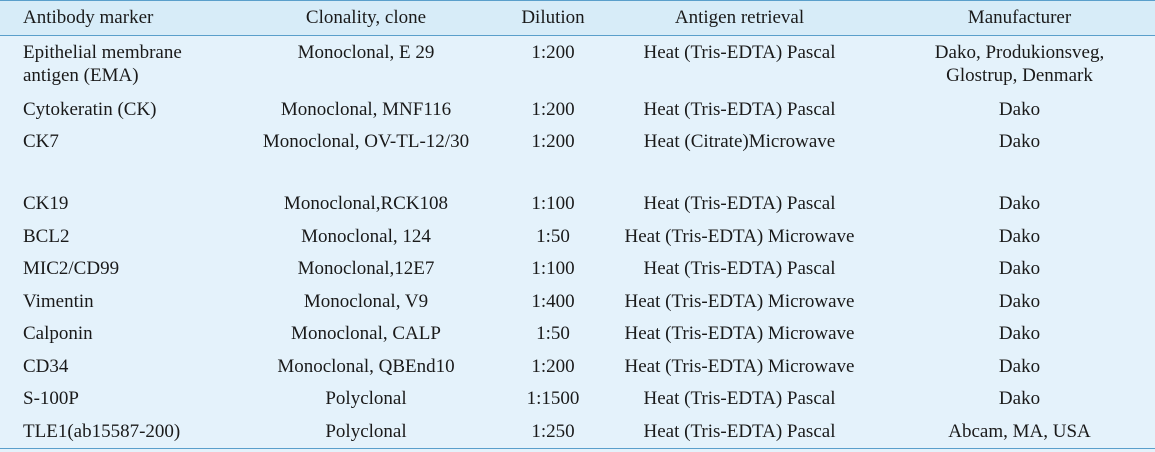 This screenshot has width=1155, height=452. I want to click on cell-marker: MIC2/CD99, so click(71, 268).